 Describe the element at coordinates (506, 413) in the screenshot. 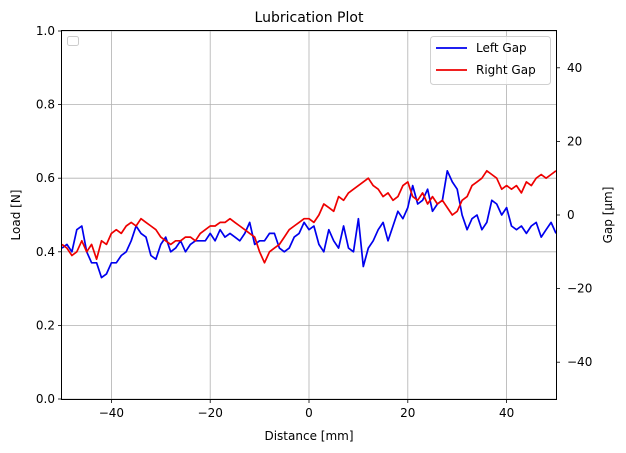

I see `x-tick-label-4: 40` at that location.